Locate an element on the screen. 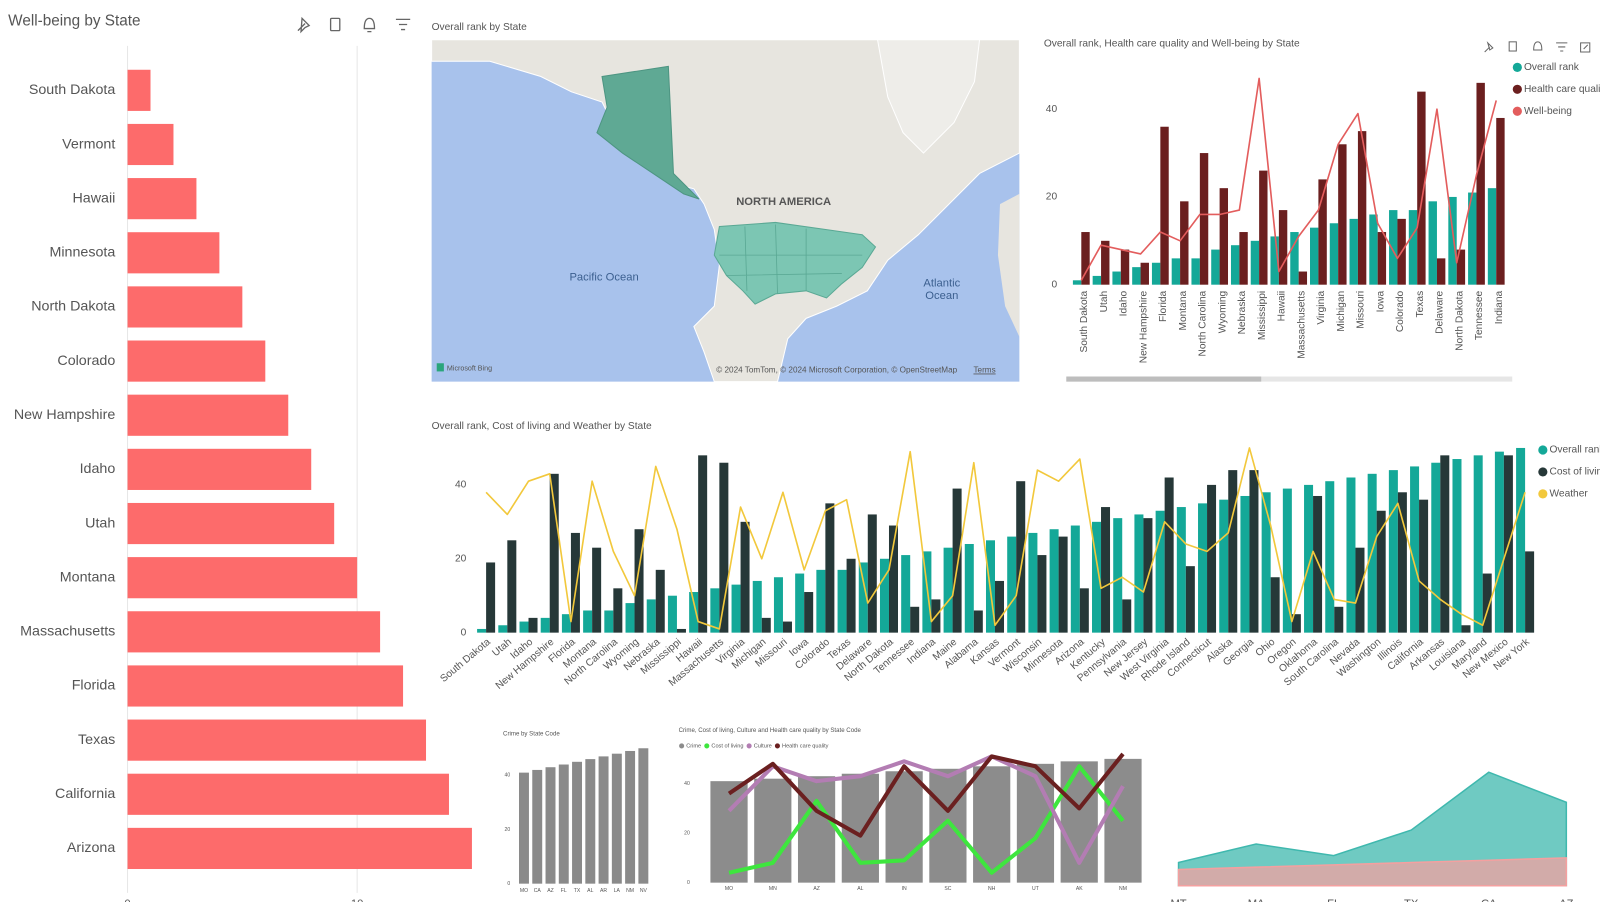 The width and height of the screenshot is (1600, 902). focus-icon is located at coordinates (1585, 47).